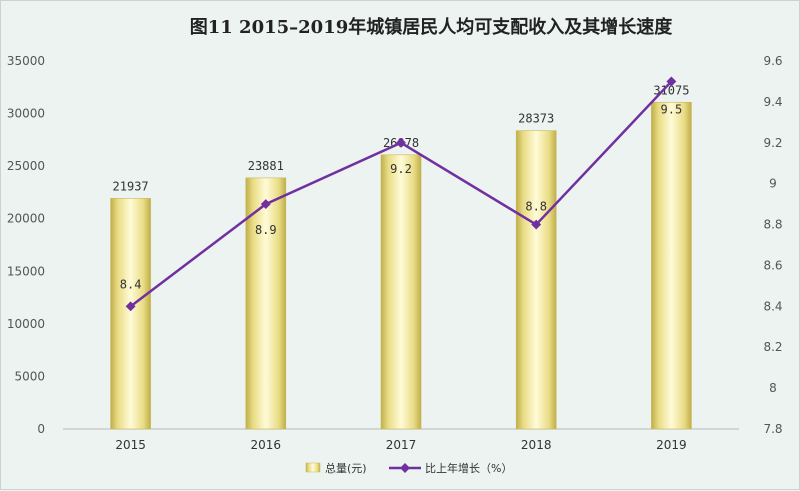  I want to click on left-tick-label: 10000, so click(26, 324).